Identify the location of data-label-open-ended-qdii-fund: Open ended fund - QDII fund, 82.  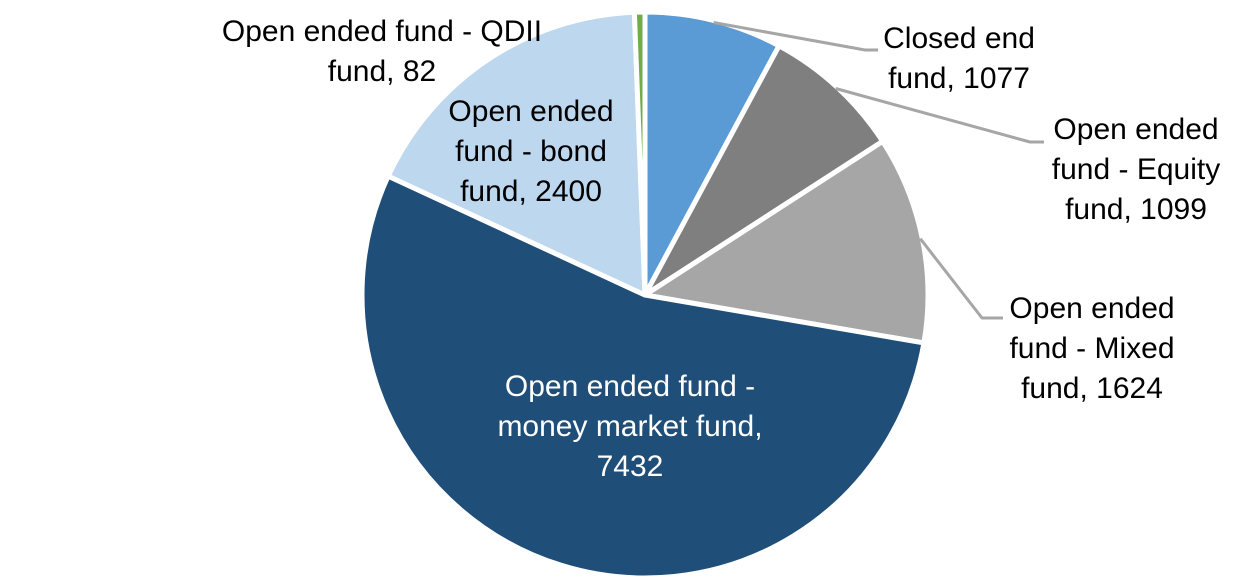
(382, 52).